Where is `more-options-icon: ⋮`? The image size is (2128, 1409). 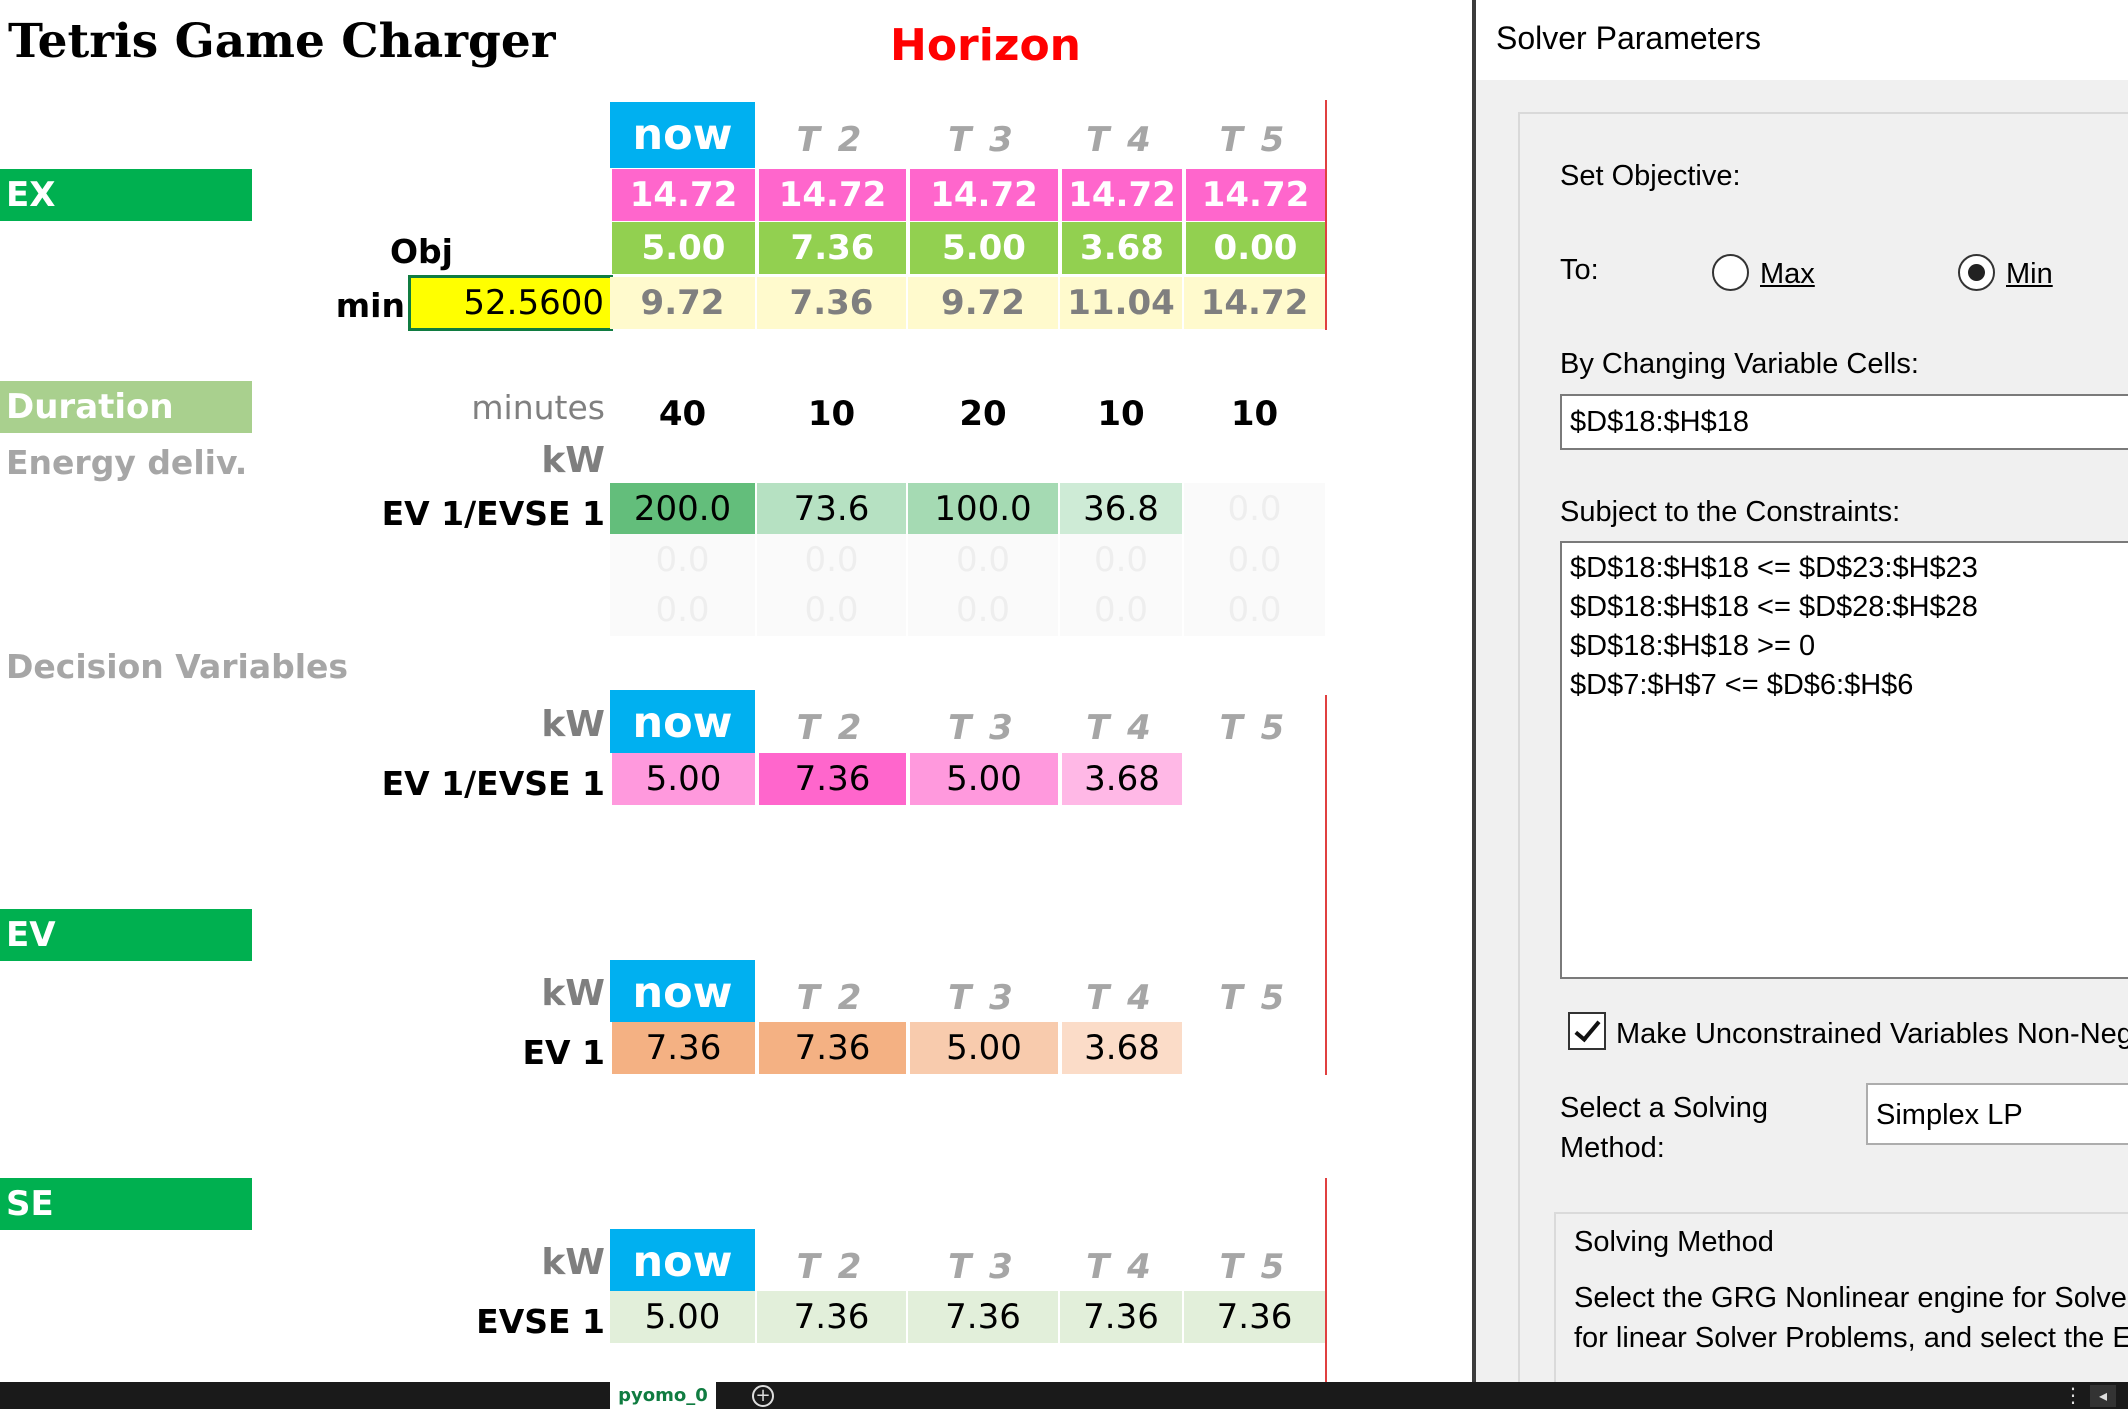
more-options-icon: ⋮ is located at coordinates (2073, 1395).